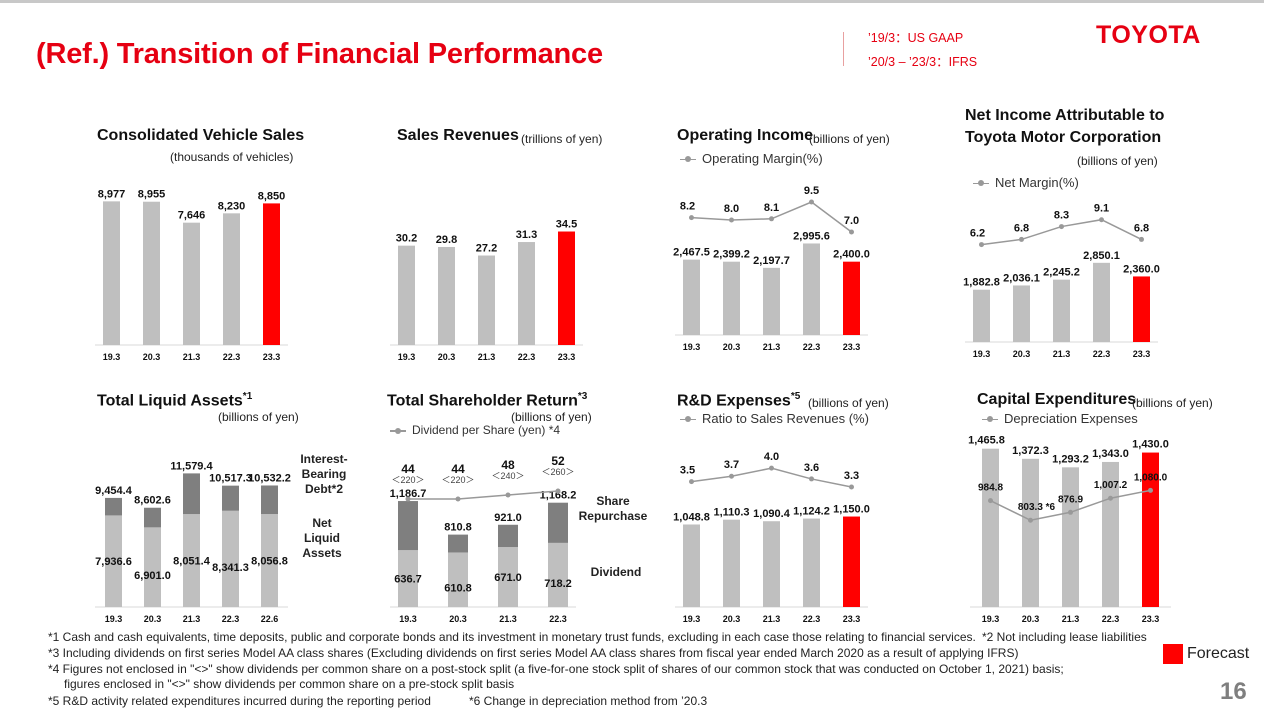 Image resolution: width=1264 pixels, height=712 pixels. Describe the element at coordinates (811, 512) in the screenshot. I see `bar-value-label: 1,124.2` at that location.